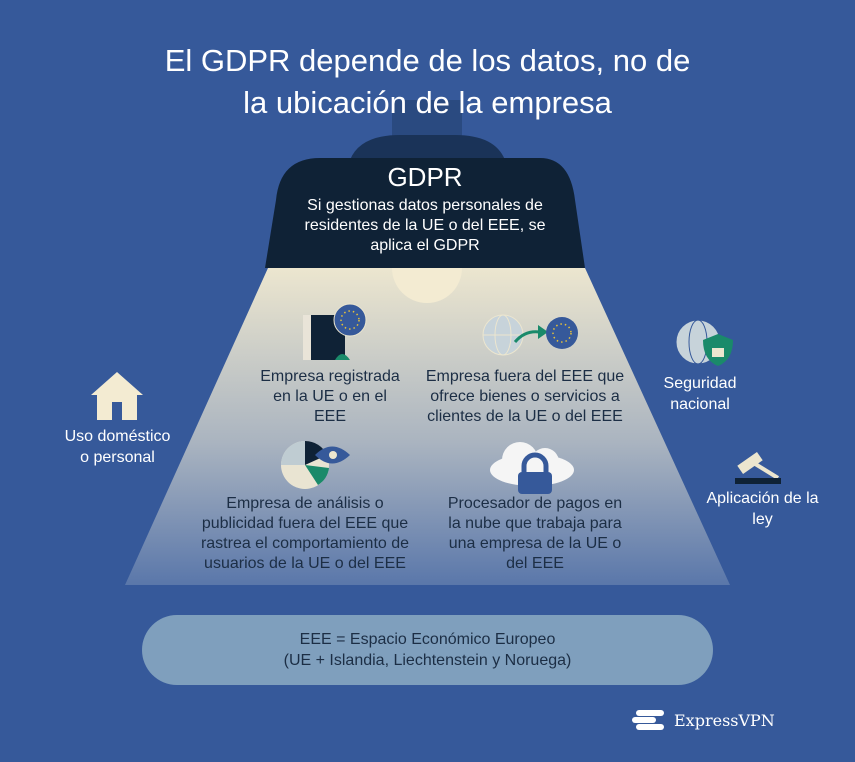  I want to click on cloud-lock-icon, so click(532, 468).